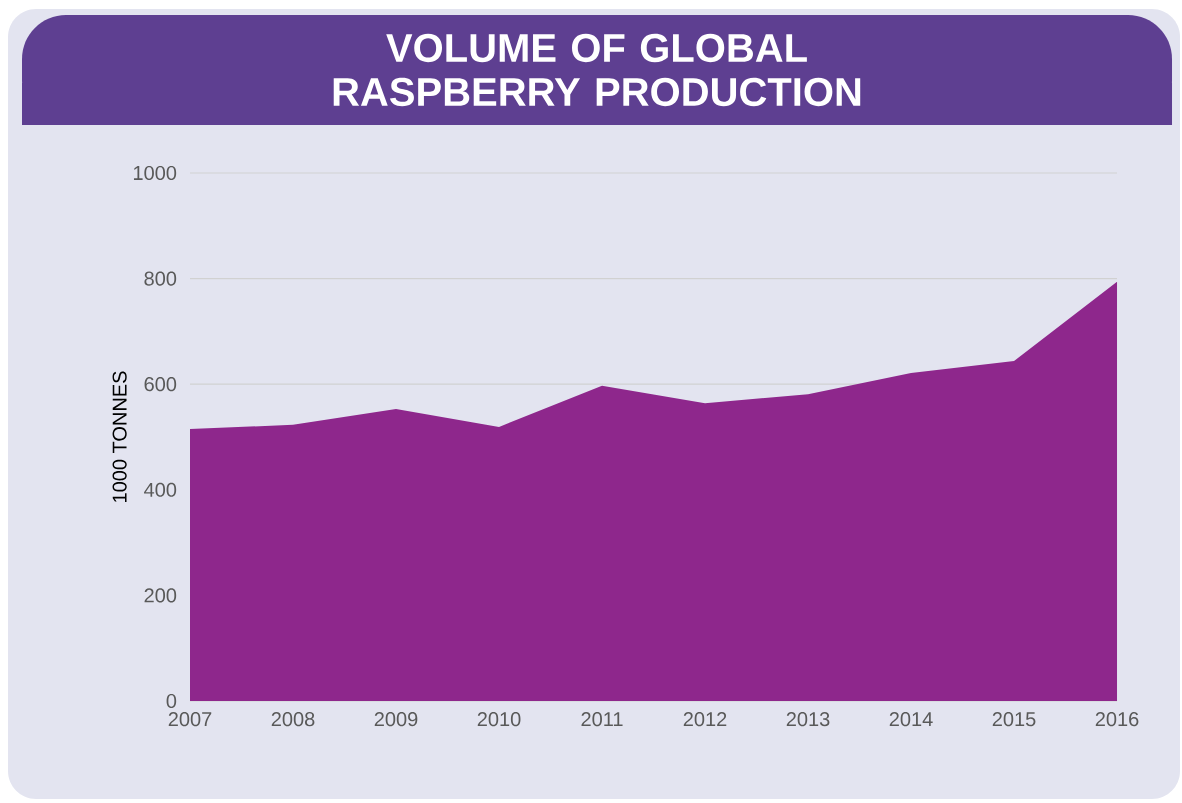  What do you see at coordinates (1014, 719) in the screenshot?
I see `x-tick-label: 2015` at bounding box center [1014, 719].